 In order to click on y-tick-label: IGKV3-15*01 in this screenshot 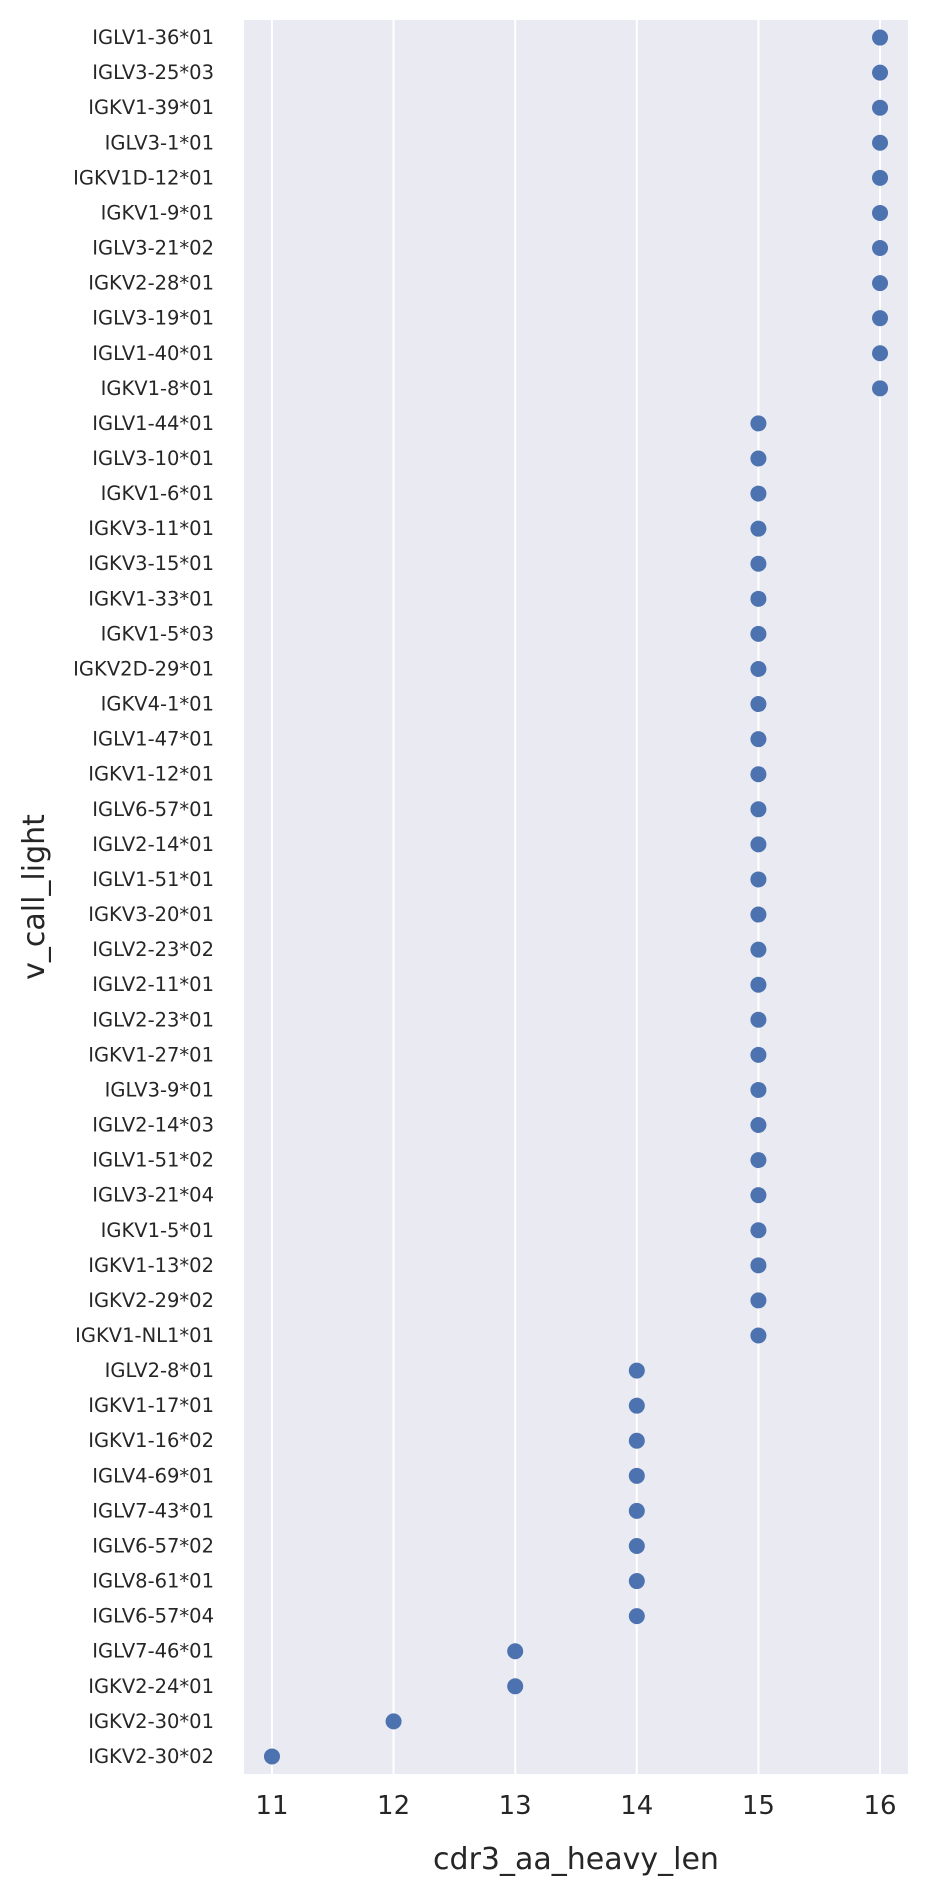, I will do `click(151, 563)`.